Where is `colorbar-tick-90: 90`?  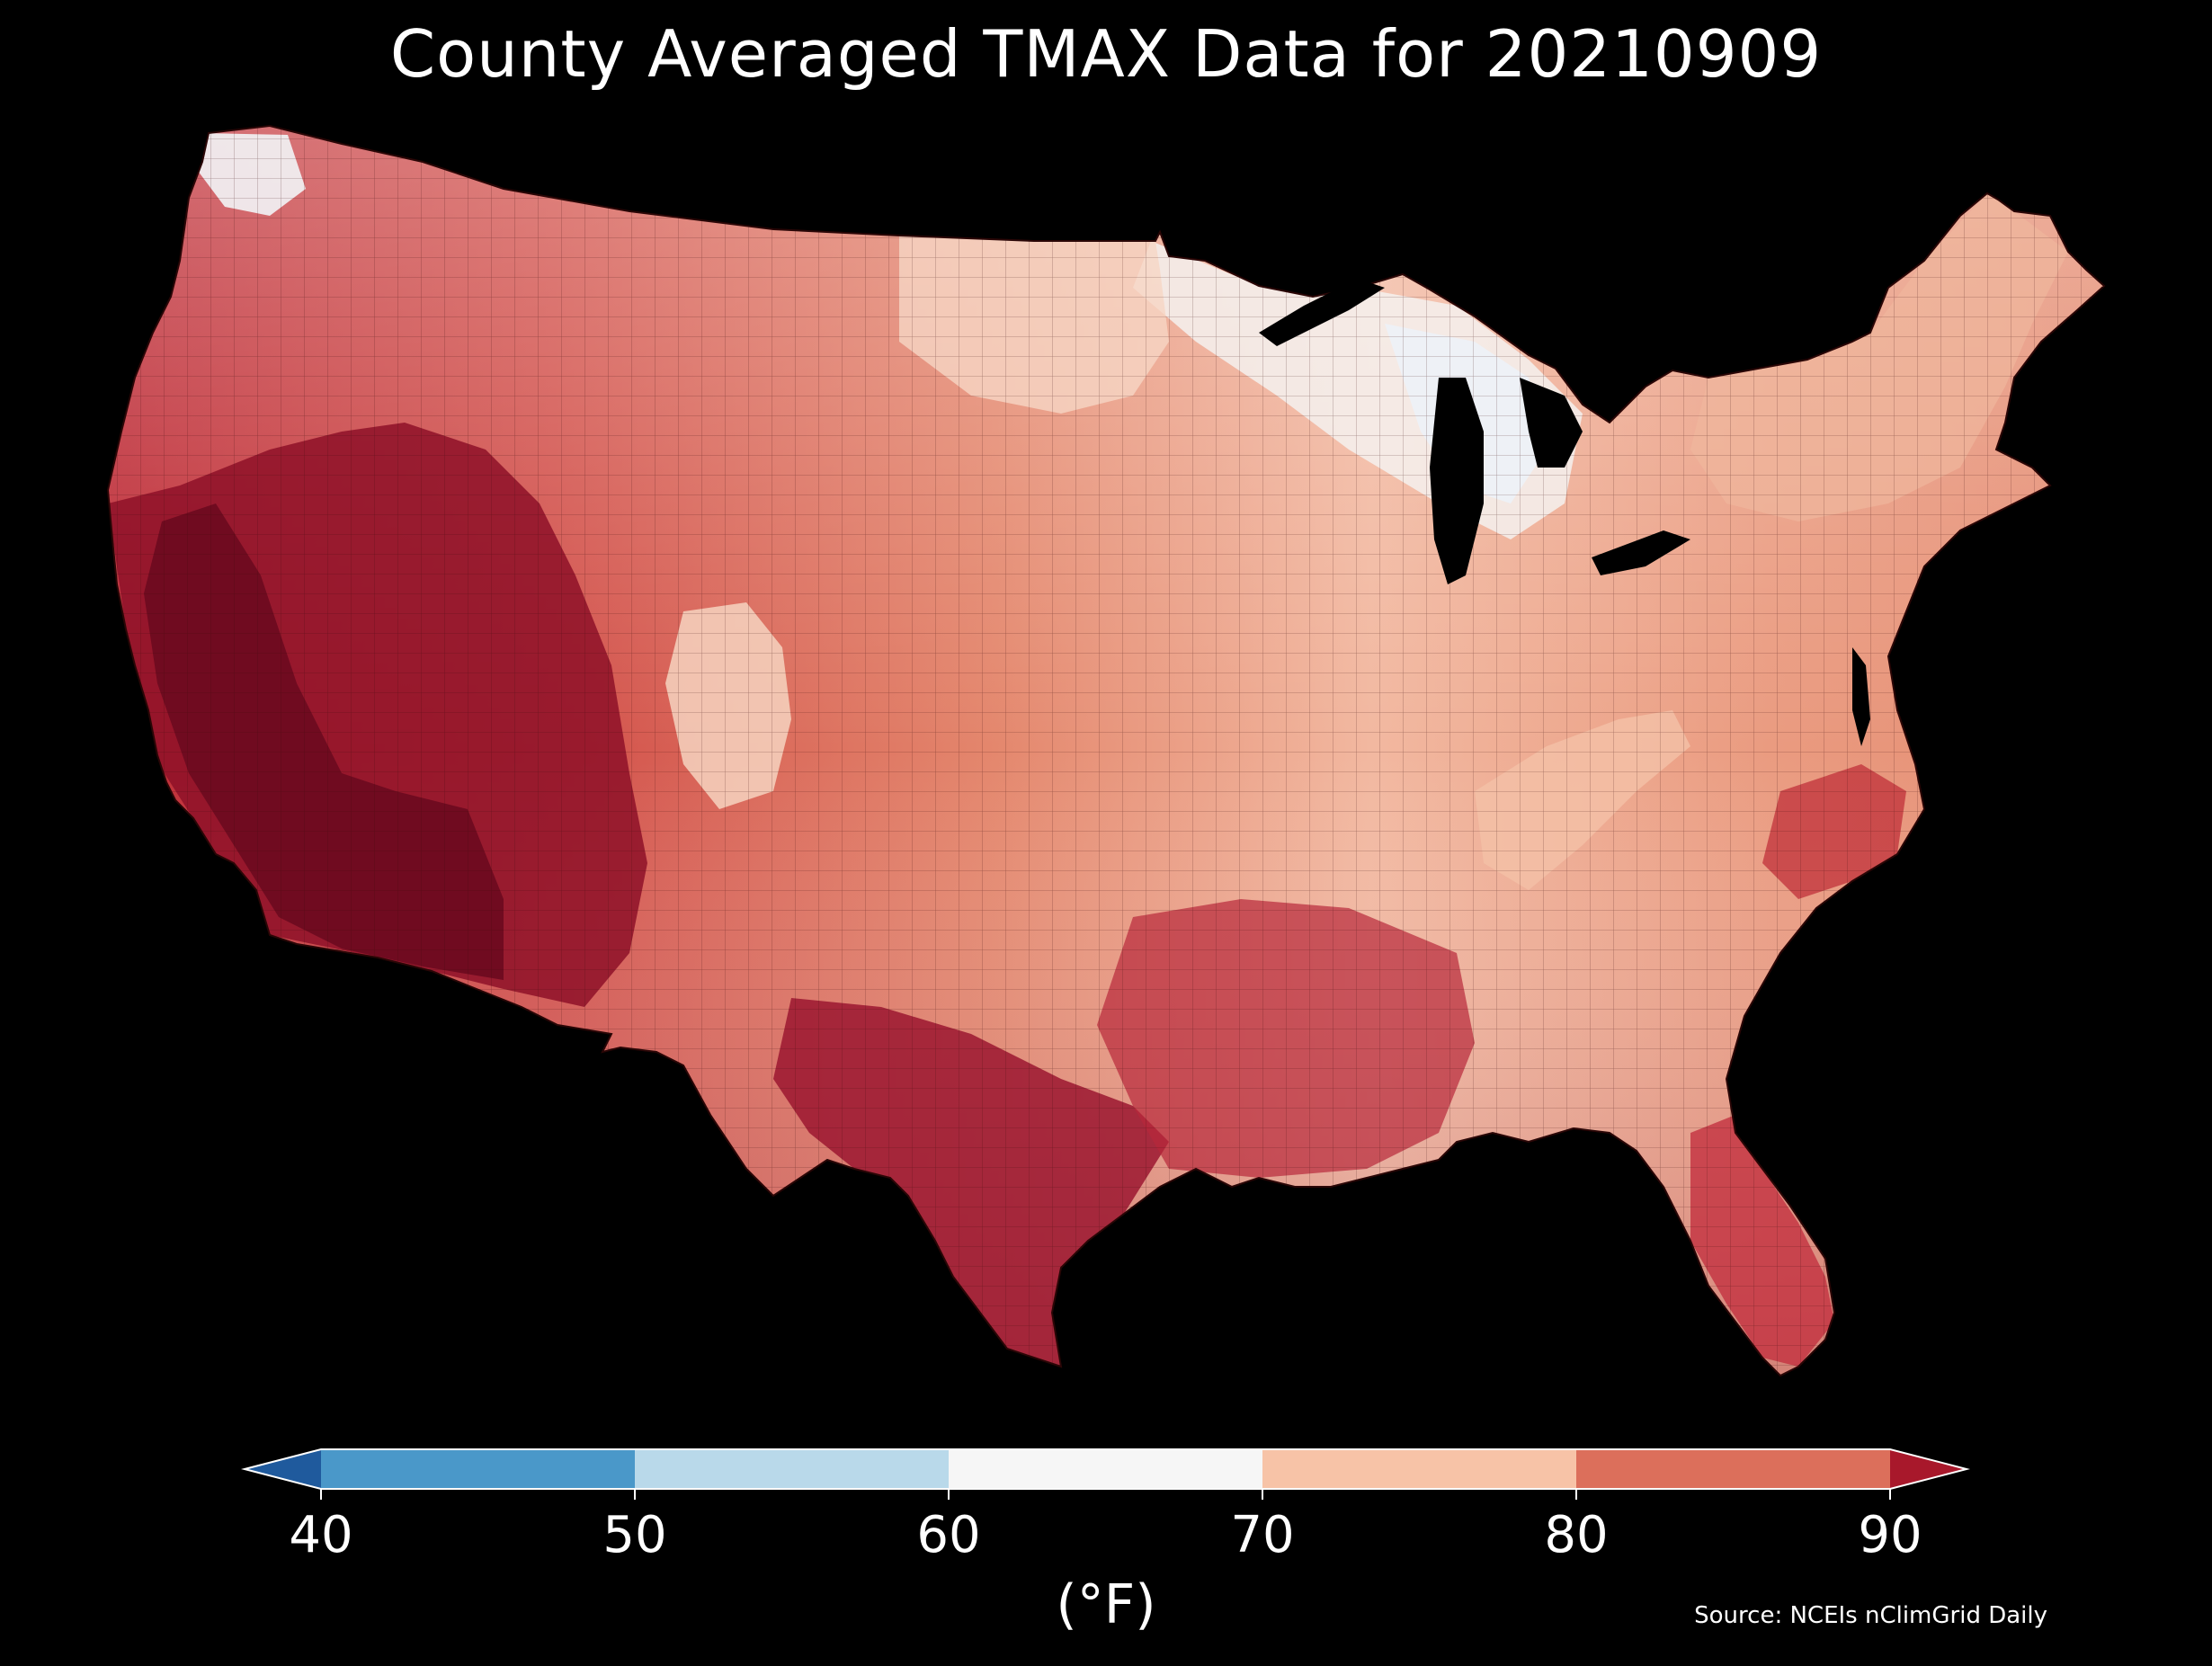 colorbar-tick-90: 90 is located at coordinates (1890, 1535).